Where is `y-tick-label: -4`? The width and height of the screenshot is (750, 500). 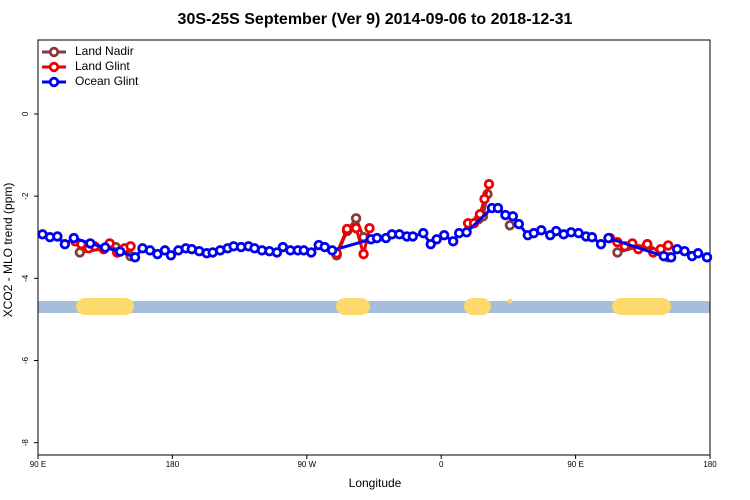
y-tick-label: -4 is located at coordinates (25, 278).